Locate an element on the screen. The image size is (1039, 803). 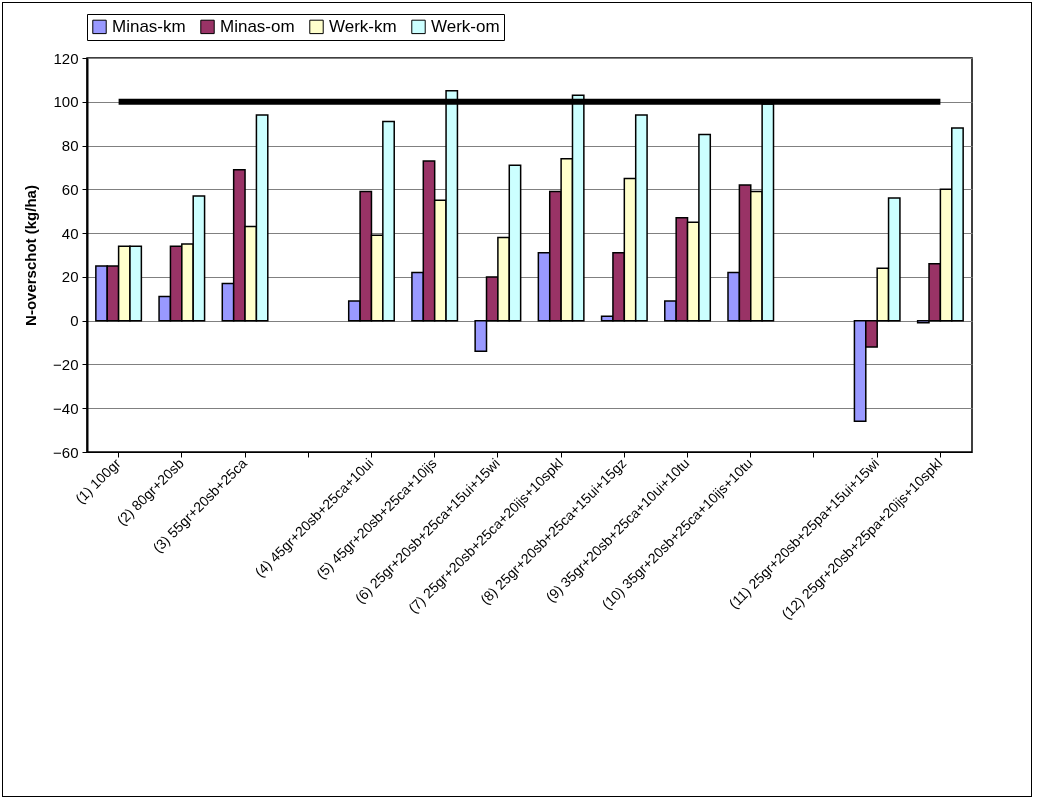
y-tick-label: 100 is located at coordinates (66, 102).